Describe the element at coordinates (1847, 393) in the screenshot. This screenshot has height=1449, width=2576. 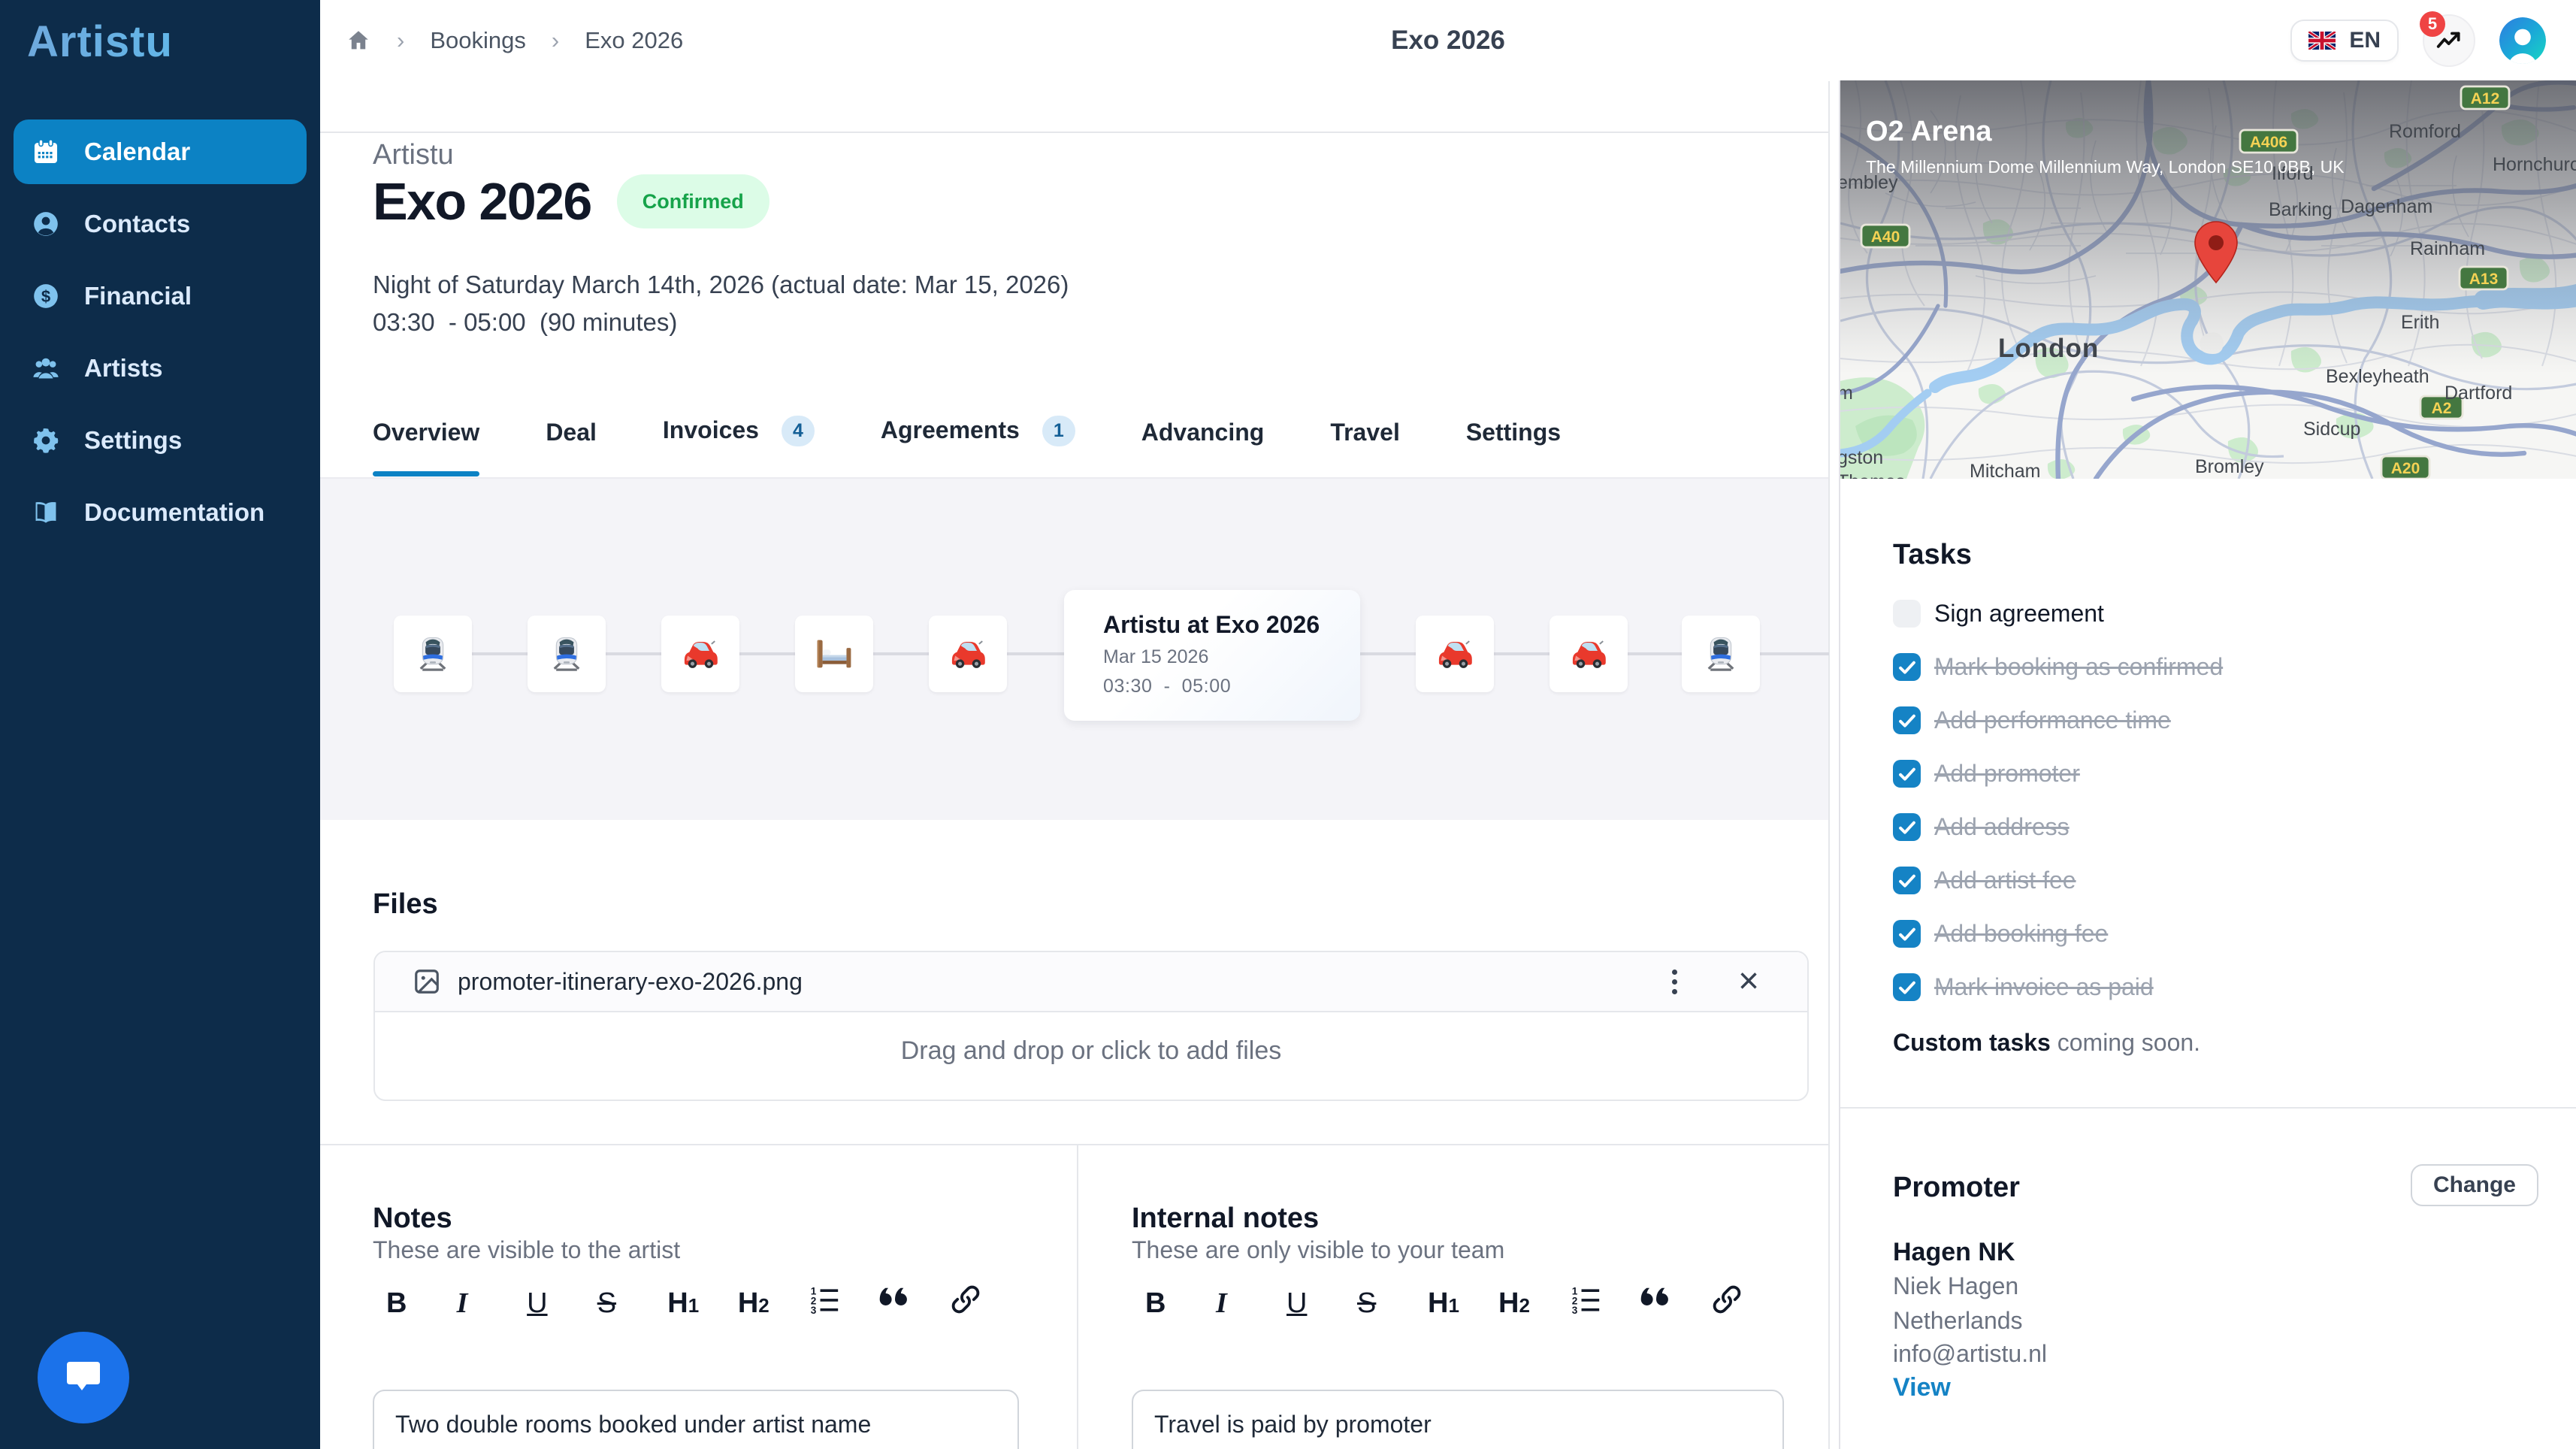
I see `svg-text: m` at that location.